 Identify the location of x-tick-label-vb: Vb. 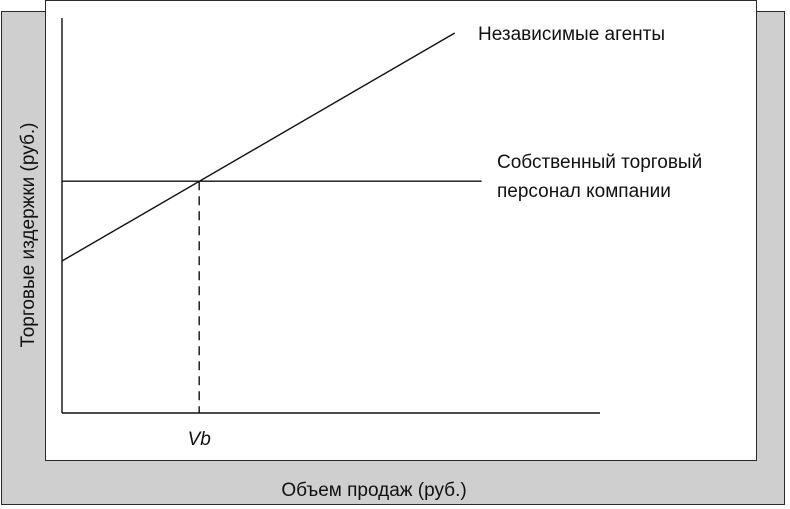
(199, 439).